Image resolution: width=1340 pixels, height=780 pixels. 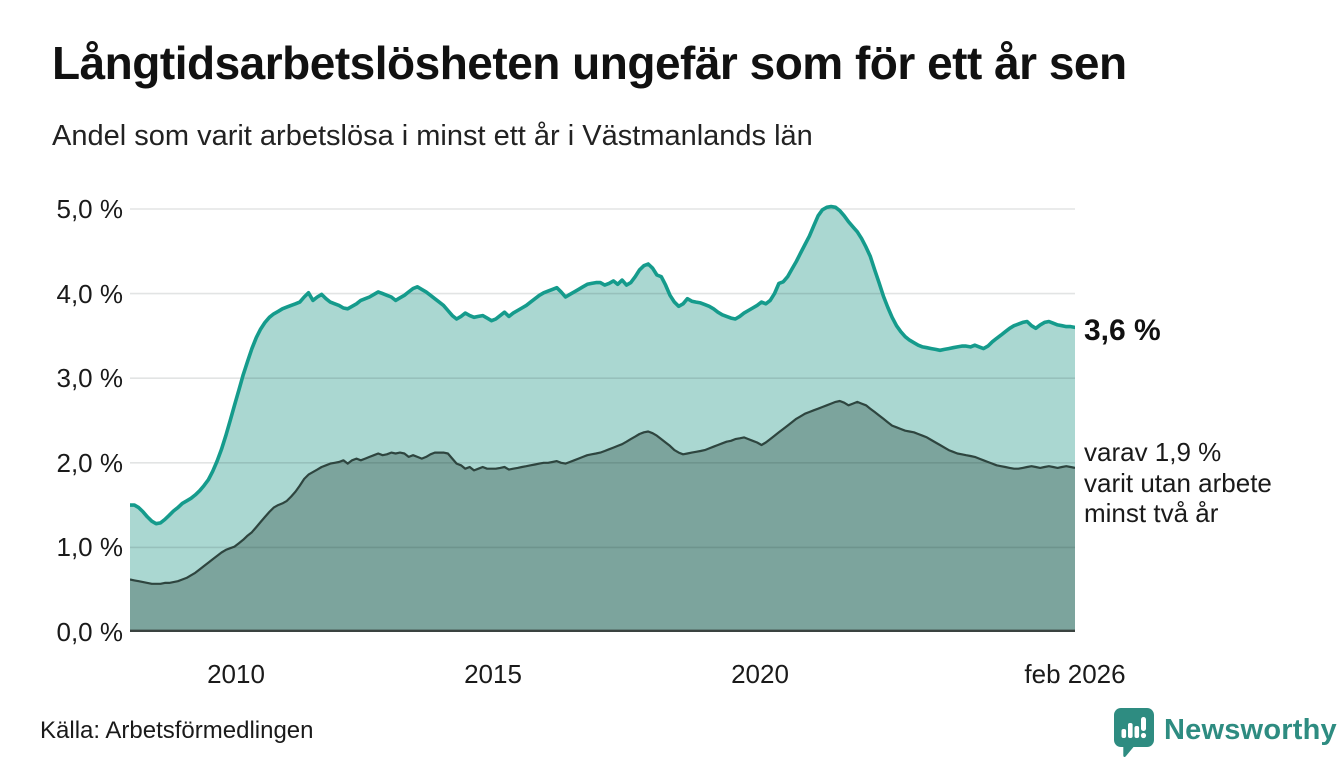 I want to click on newsworthy-wordmark: Newsworthy, so click(x=1250, y=730).